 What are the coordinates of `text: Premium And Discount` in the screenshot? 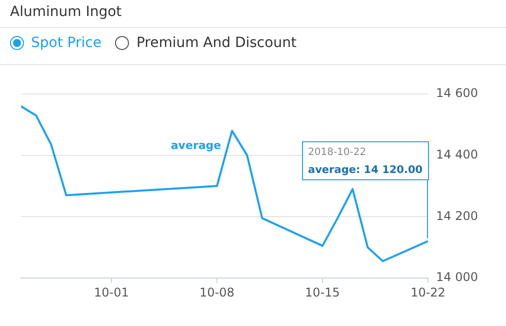 It's located at (216, 43).